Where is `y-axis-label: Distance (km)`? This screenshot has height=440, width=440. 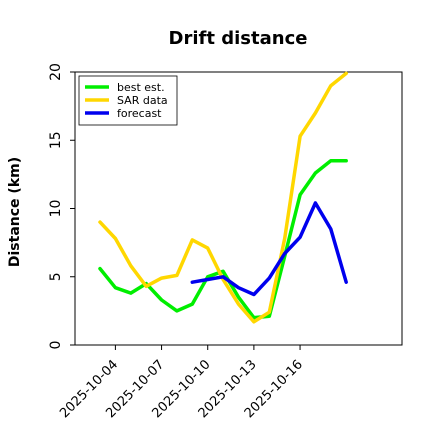
y-axis-label: Distance (km) is located at coordinates (15, 212).